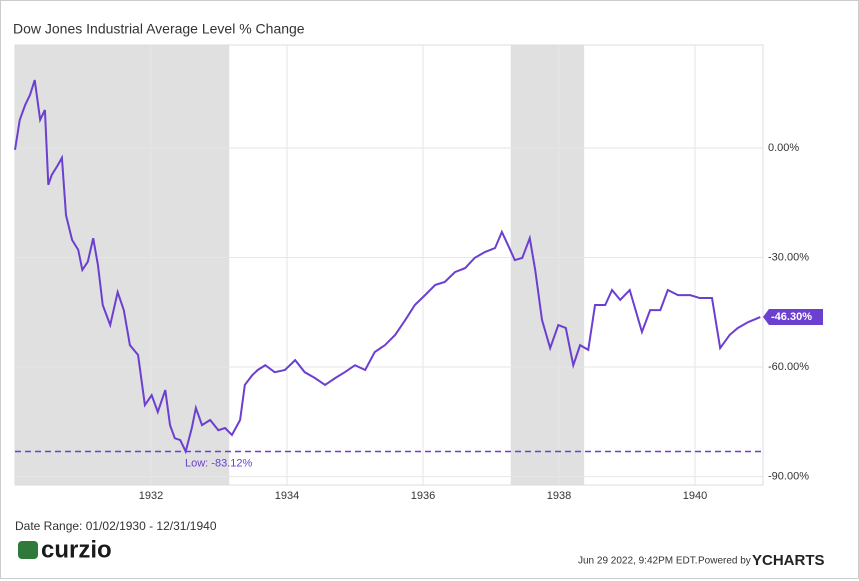 The image size is (859, 581). I want to click on y-tick-label: -30.00%, so click(788, 257).